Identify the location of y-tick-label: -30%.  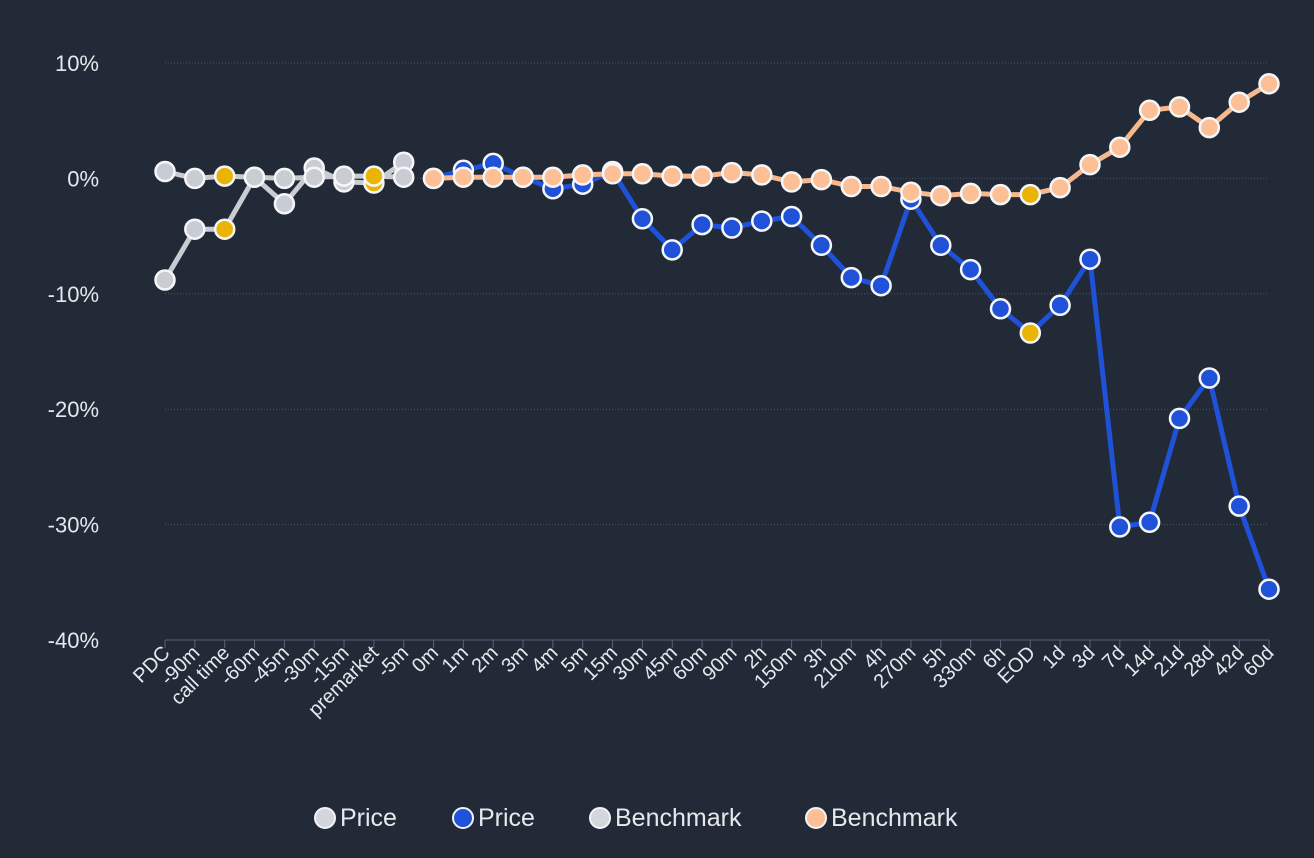
(73, 525).